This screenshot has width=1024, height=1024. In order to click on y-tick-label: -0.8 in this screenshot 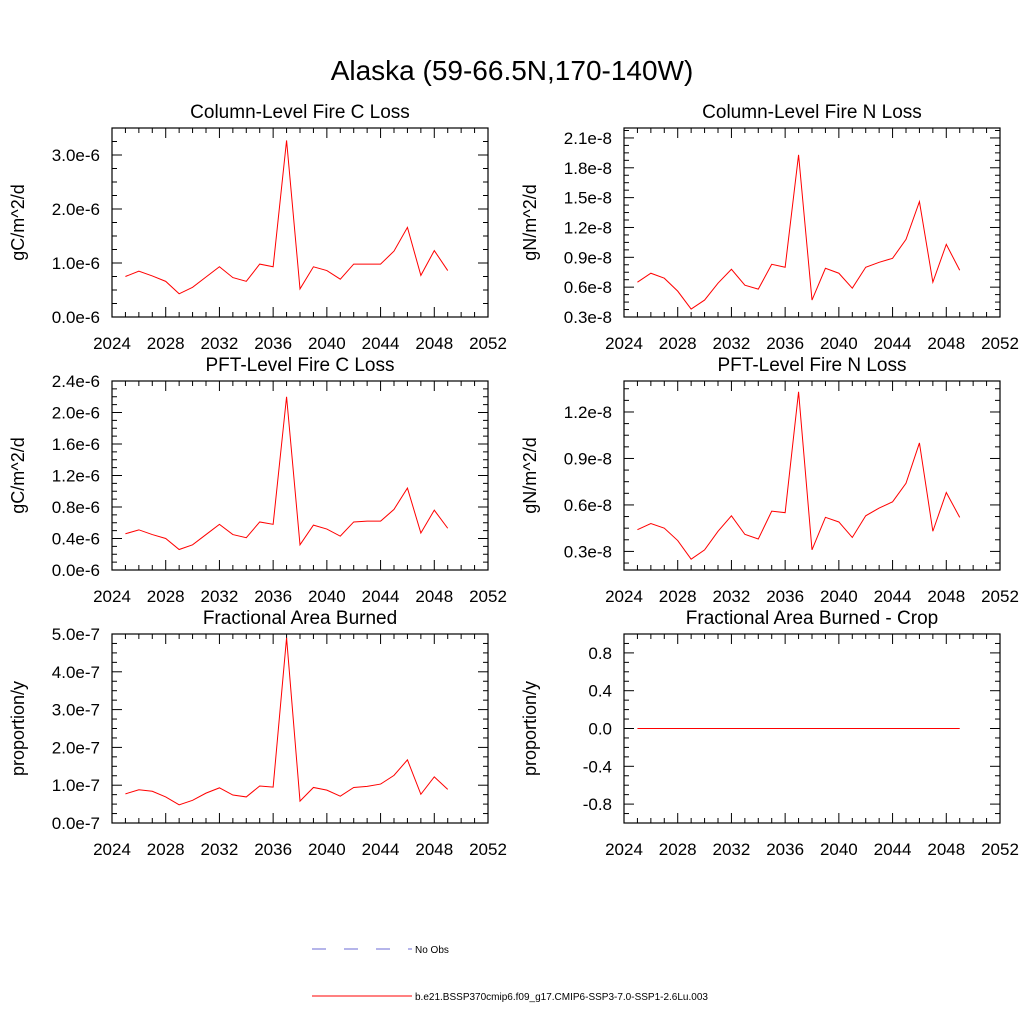, I will do `click(597, 804)`.